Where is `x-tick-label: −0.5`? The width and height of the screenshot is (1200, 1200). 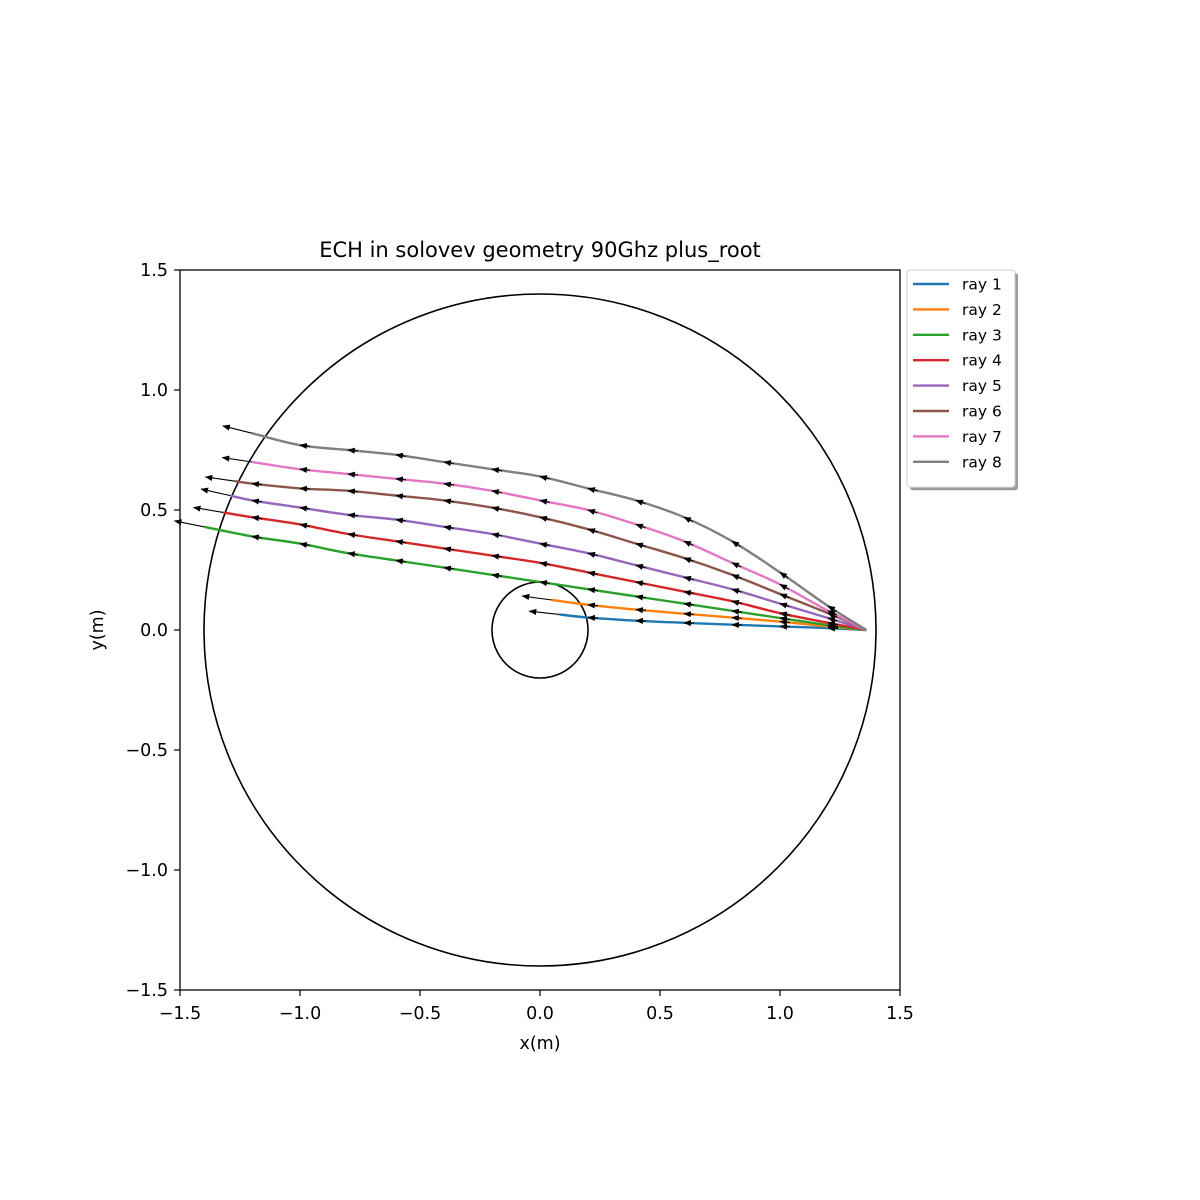 x-tick-label: −0.5 is located at coordinates (420, 1014).